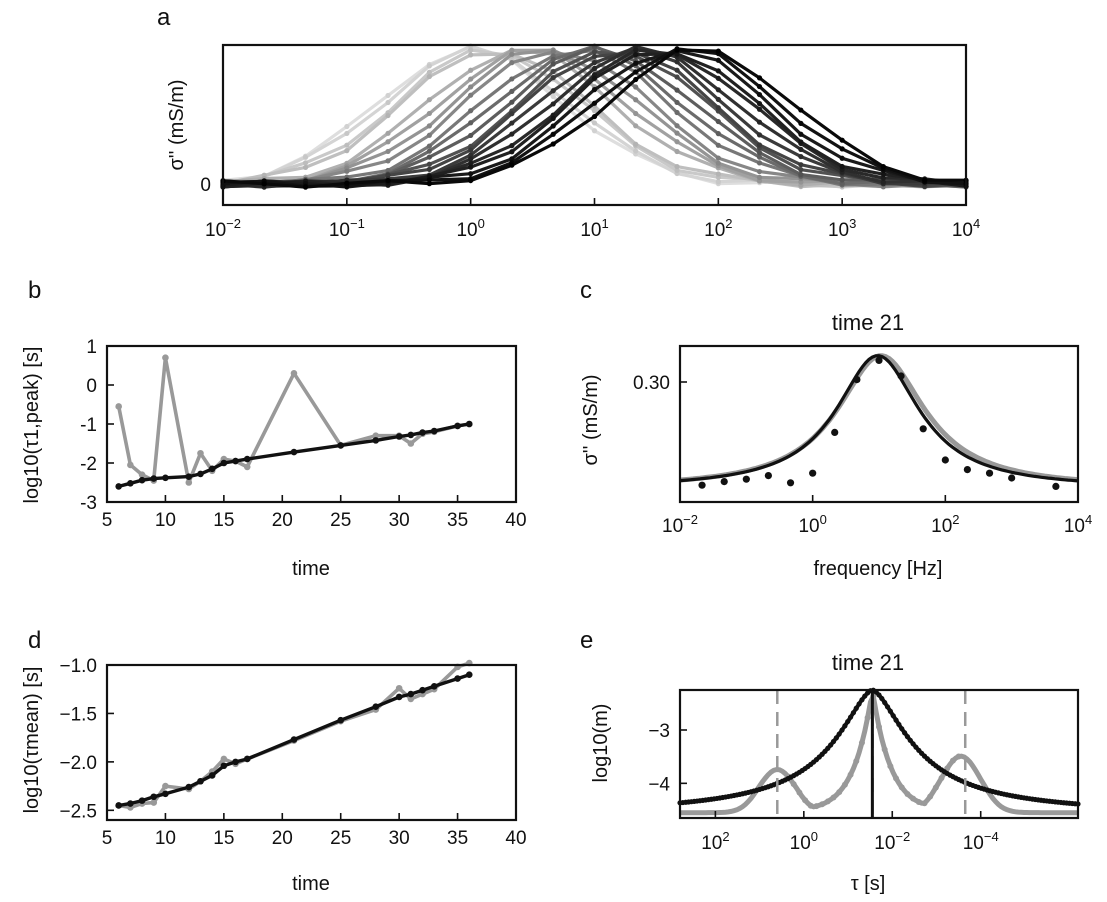  What do you see at coordinates (879, 754) in the screenshot?
I see `panel-e-frame` at bounding box center [879, 754].